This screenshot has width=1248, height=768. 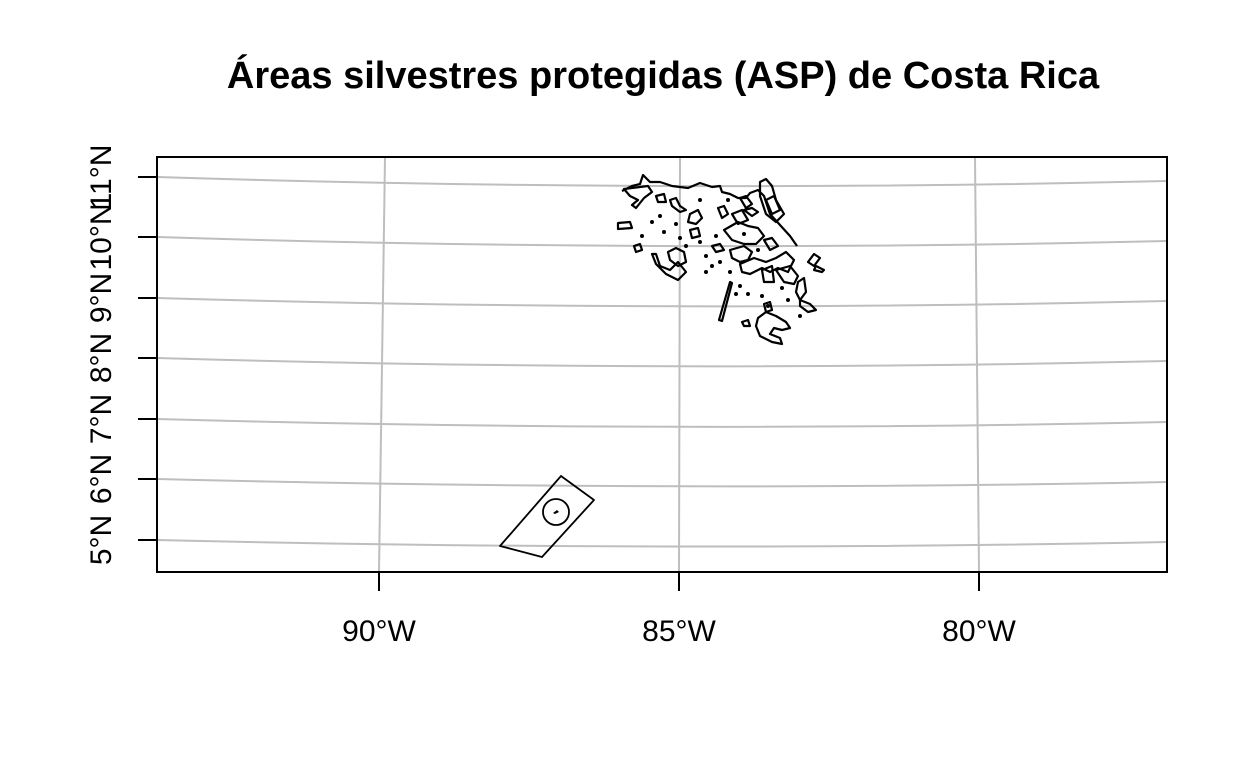 I want to click on asp-carara, so click(x=677, y=257).